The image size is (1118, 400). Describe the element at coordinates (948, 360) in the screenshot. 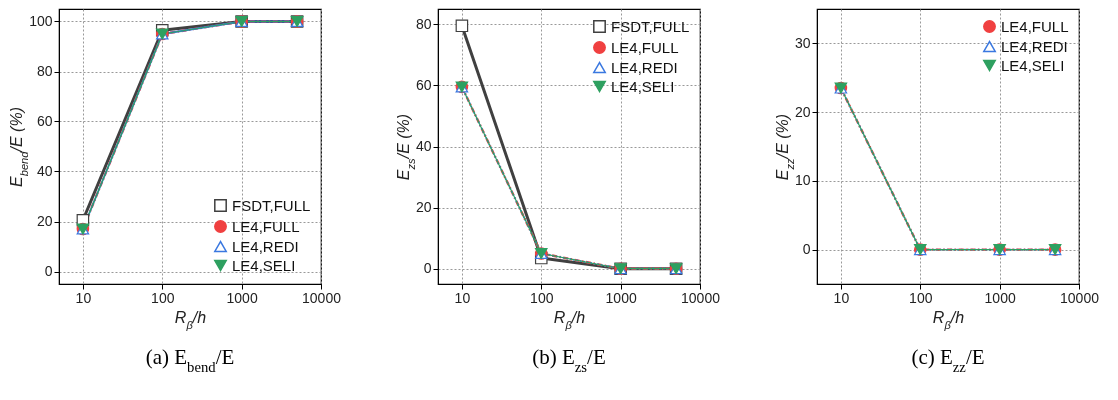

I see `text: (c) E$_{zz}$/E` at that location.